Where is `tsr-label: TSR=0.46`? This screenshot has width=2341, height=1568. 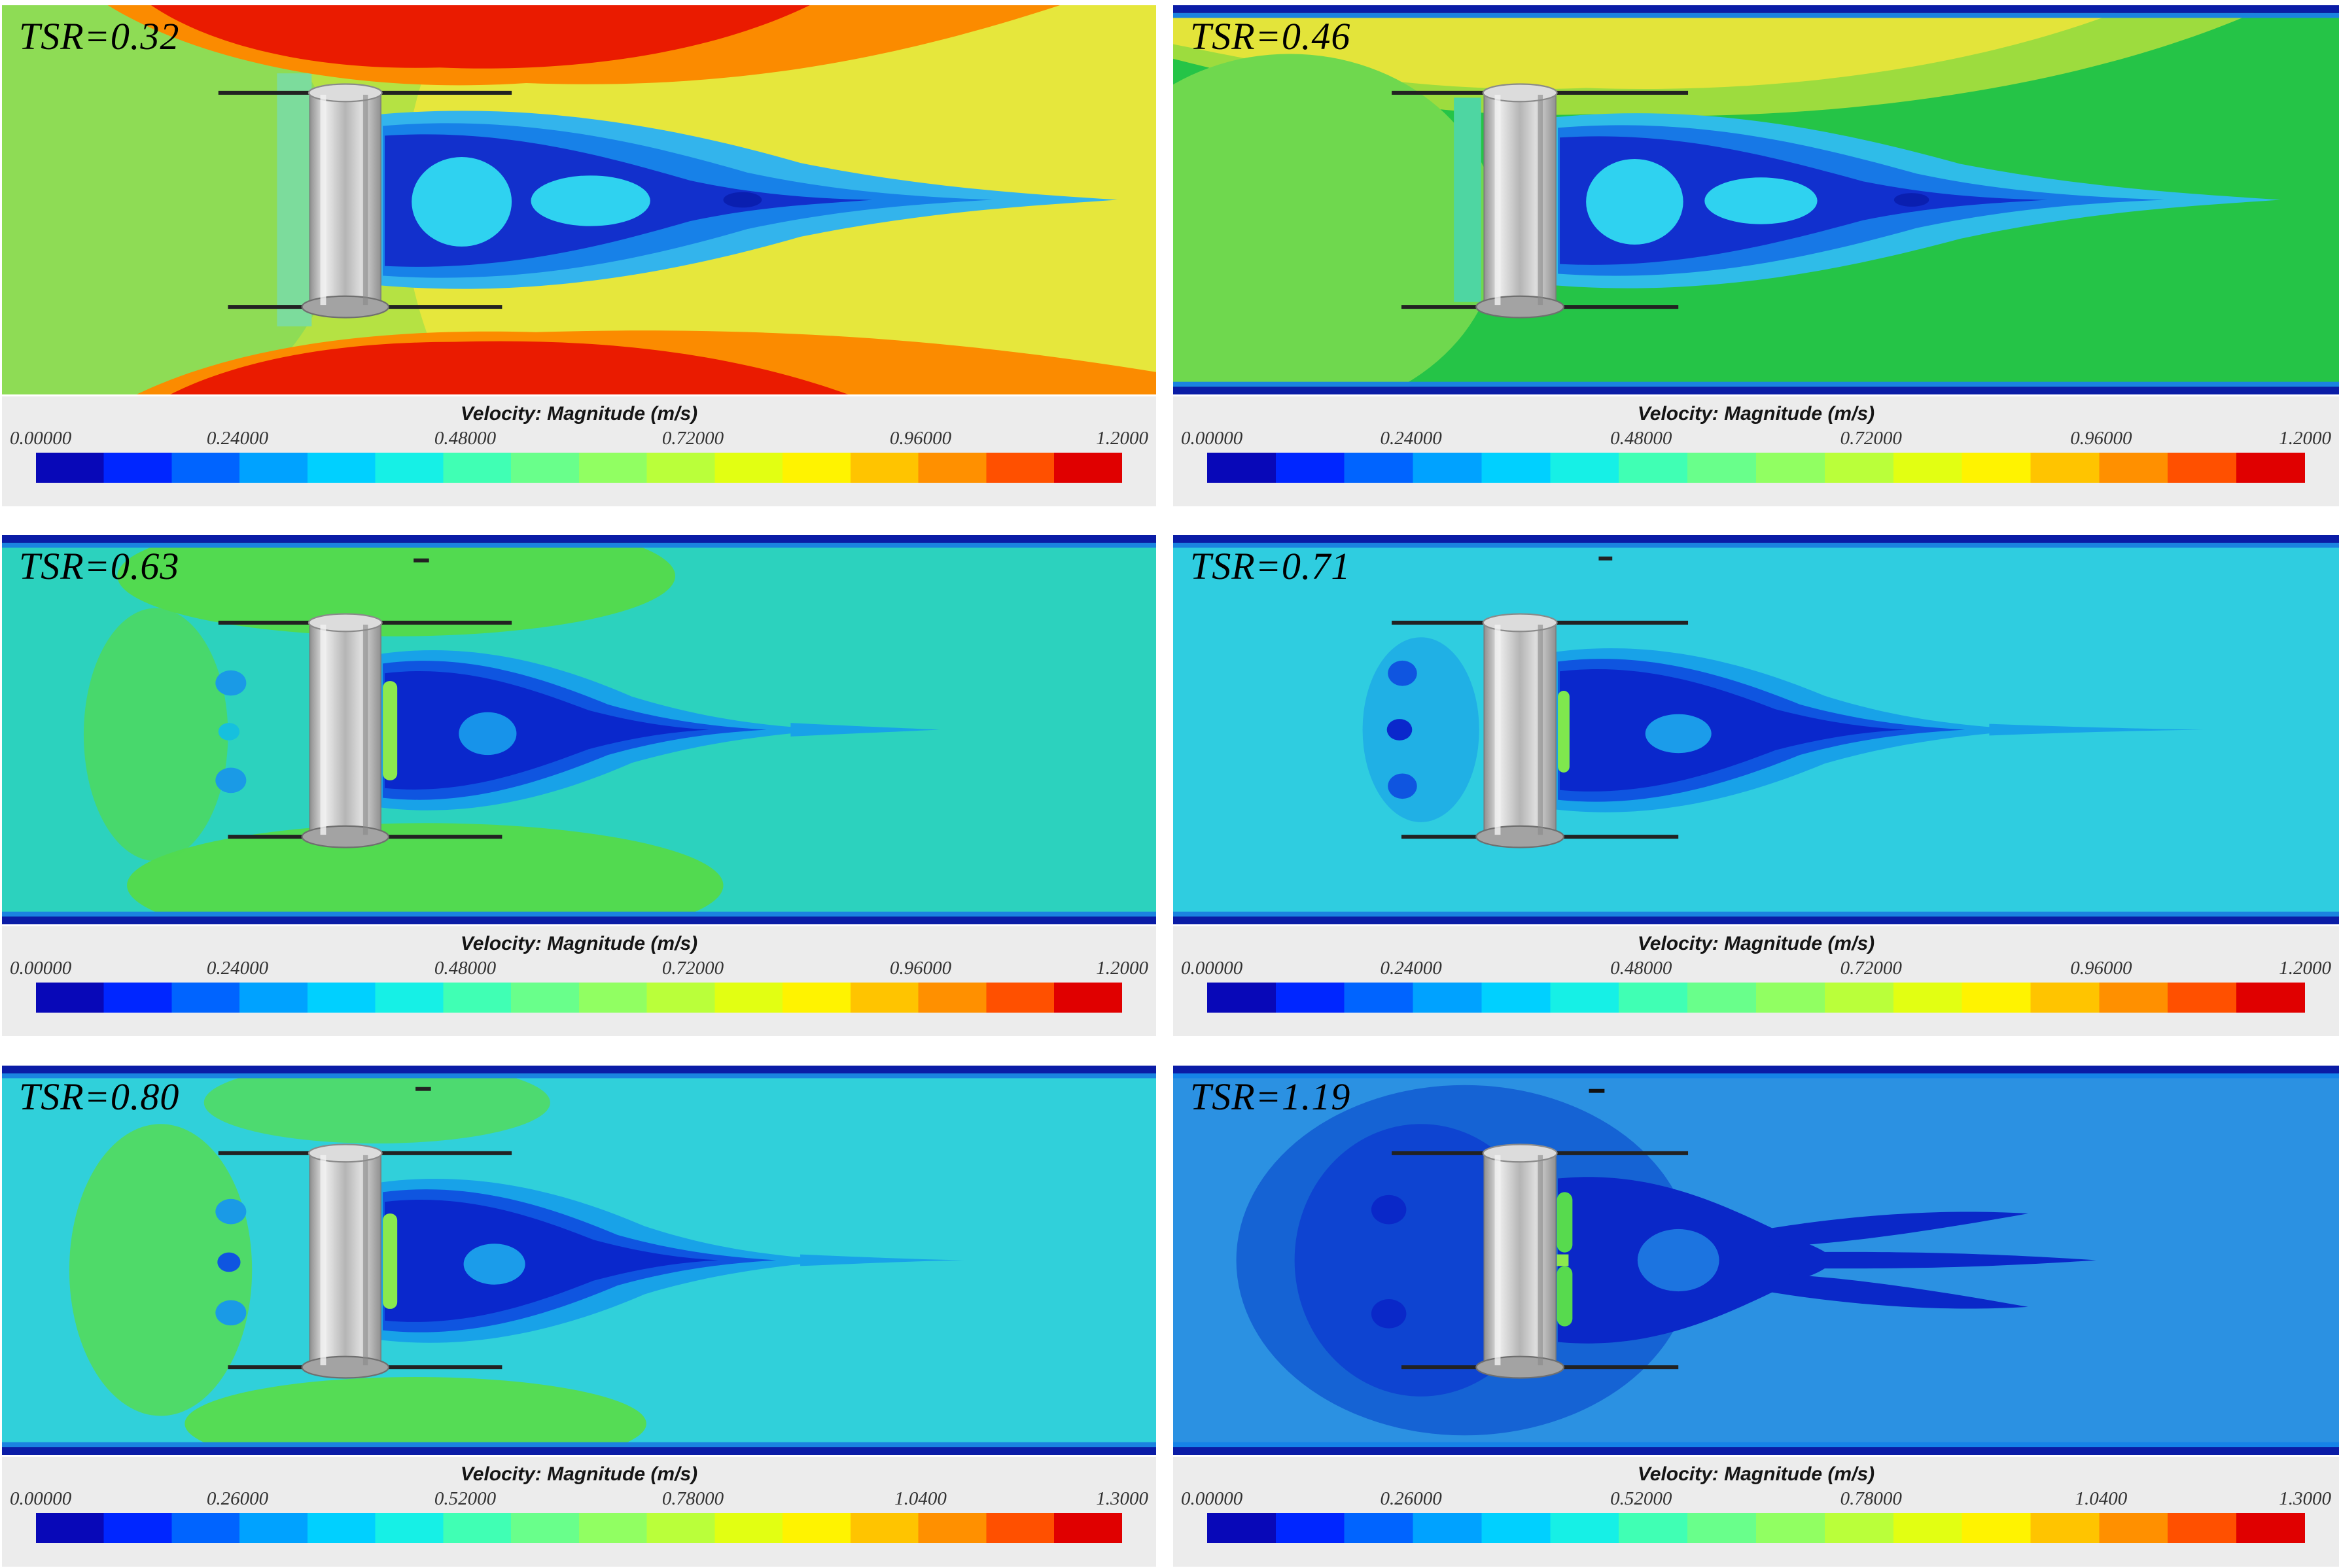 tsr-label: TSR=0.46 is located at coordinates (1270, 36).